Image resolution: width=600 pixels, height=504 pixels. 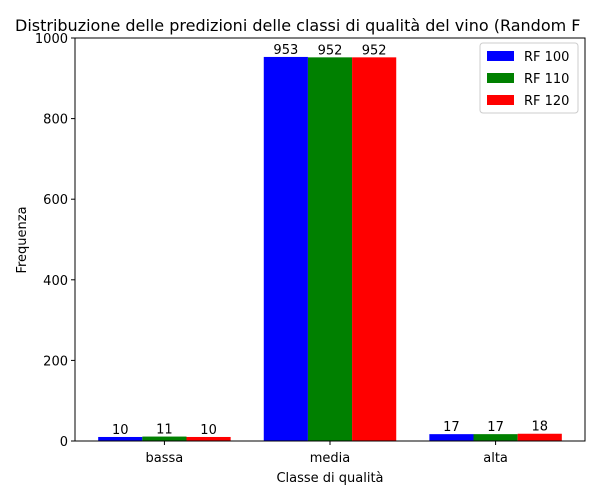 What do you see at coordinates (64, 442) in the screenshot?
I see `y-tick-label: 0` at bounding box center [64, 442].